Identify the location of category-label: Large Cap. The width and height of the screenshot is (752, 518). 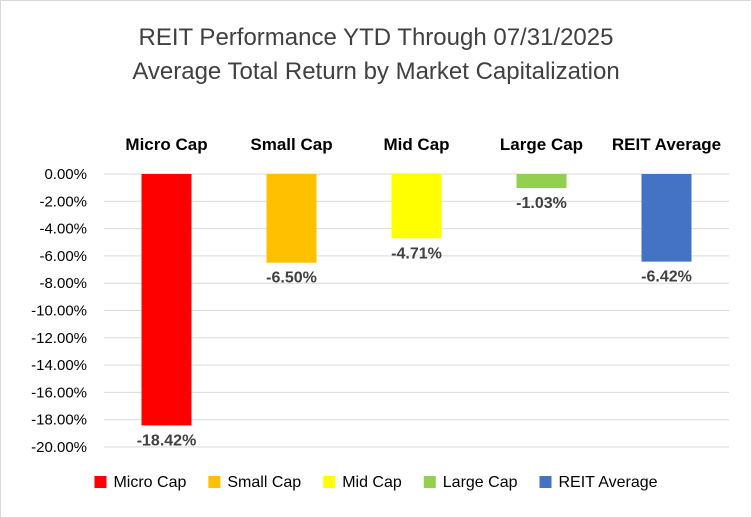
(541, 144).